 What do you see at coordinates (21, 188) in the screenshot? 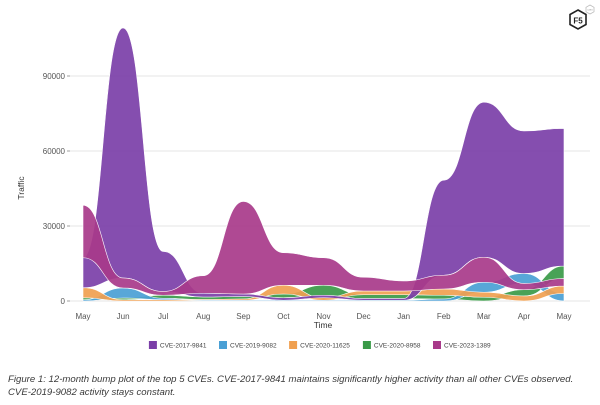
I see `y-axis-title: Traffic` at bounding box center [21, 188].